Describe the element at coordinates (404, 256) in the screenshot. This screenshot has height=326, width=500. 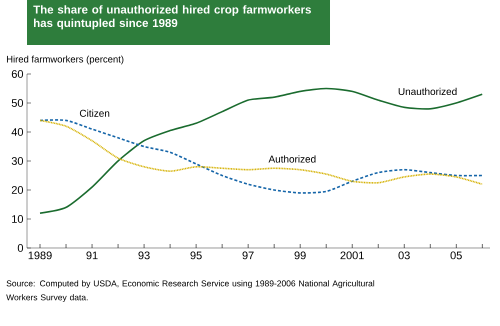
I see `x-tick-label: 03` at that location.